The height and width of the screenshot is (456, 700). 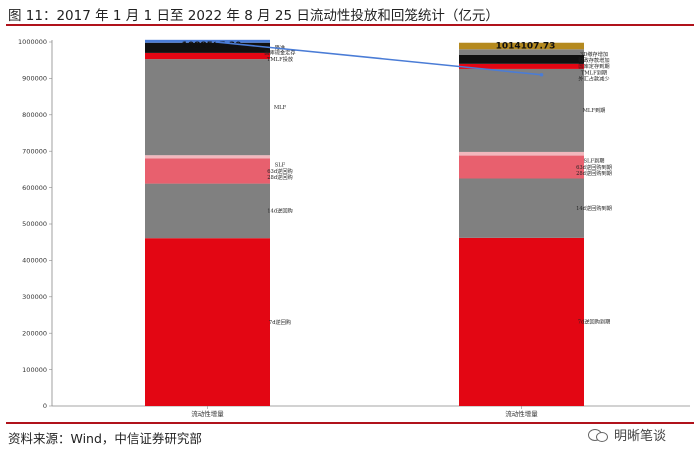 What do you see at coordinates (105, 438) in the screenshot?
I see `source-note: 资料来源：Wind，中信证券研究部` at bounding box center [105, 438].